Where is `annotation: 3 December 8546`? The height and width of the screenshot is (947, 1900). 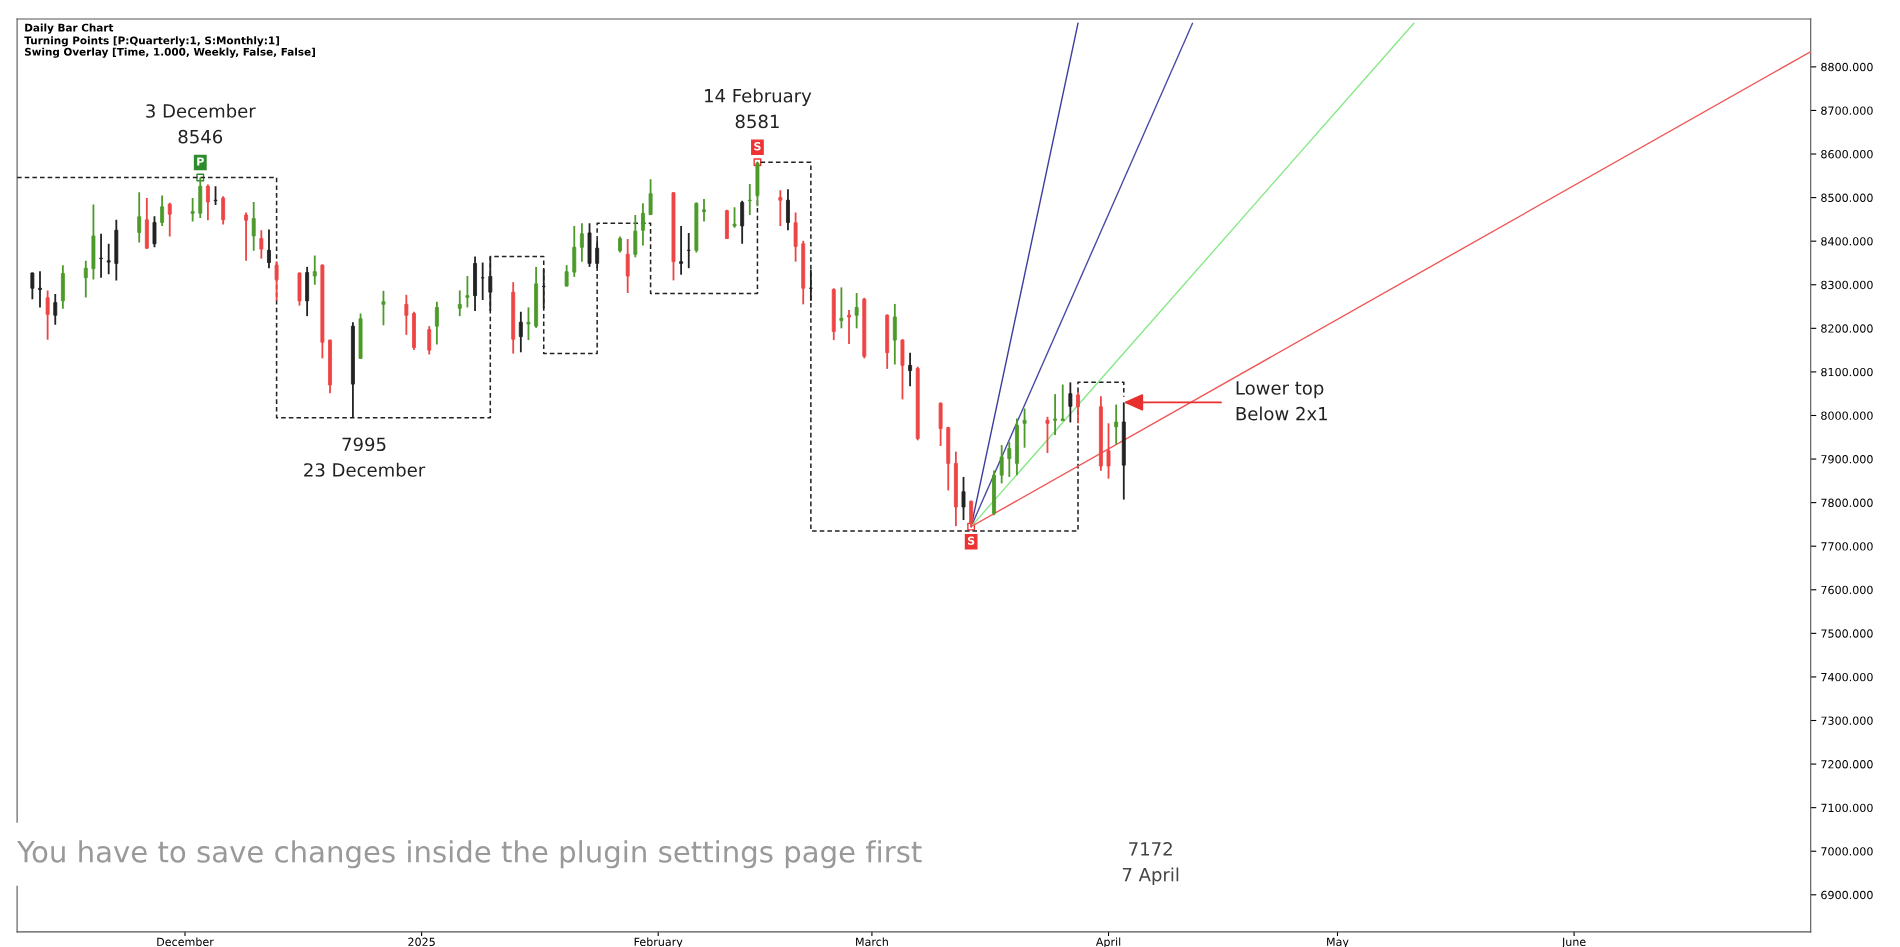
annotation: 3 December 8546 is located at coordinates (201, 123).